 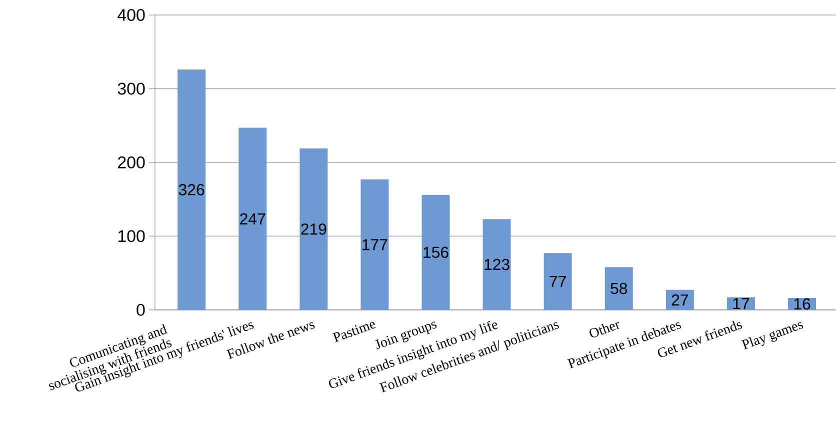 I want to click on data-label: 123, so click(x=497, y=264).